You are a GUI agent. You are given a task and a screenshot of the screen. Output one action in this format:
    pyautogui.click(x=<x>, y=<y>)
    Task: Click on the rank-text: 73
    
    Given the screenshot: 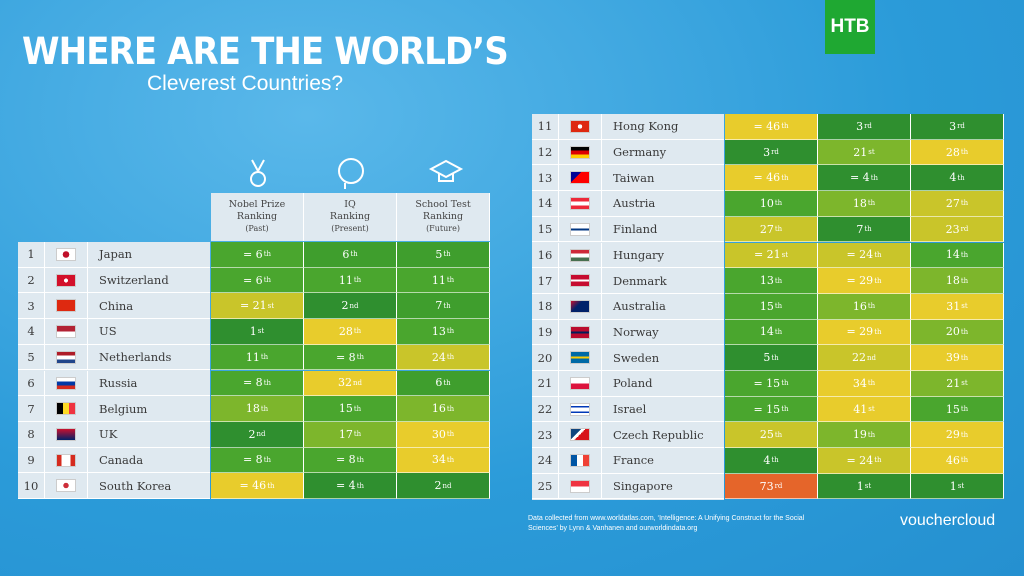 What is the action you would take?
    pyautogui.click(x=766, y=486)
    